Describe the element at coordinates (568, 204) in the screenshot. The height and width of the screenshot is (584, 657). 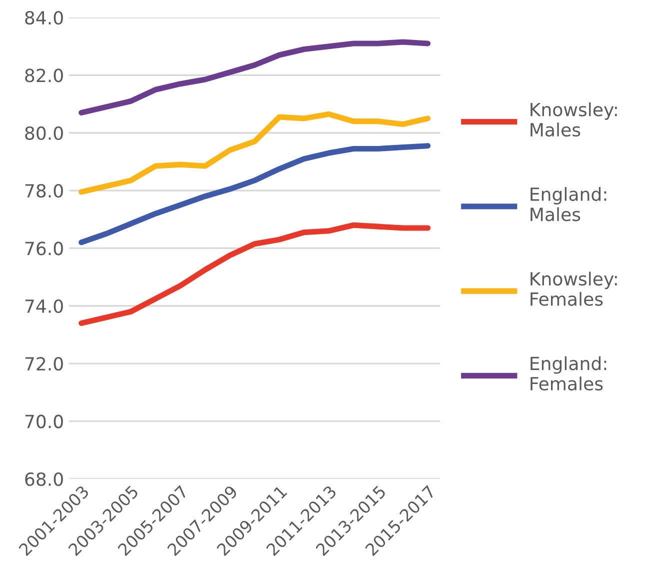
I see `legend-label: England: Males` at that location.